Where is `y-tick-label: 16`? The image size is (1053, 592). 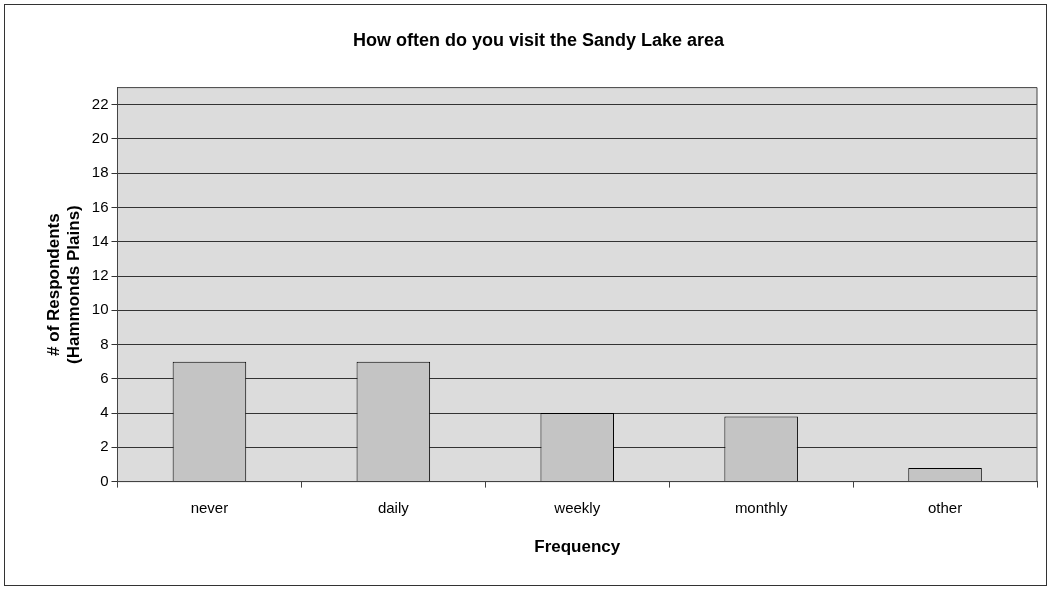
y-tick-label: 16 is located at coordinates (100, 206).